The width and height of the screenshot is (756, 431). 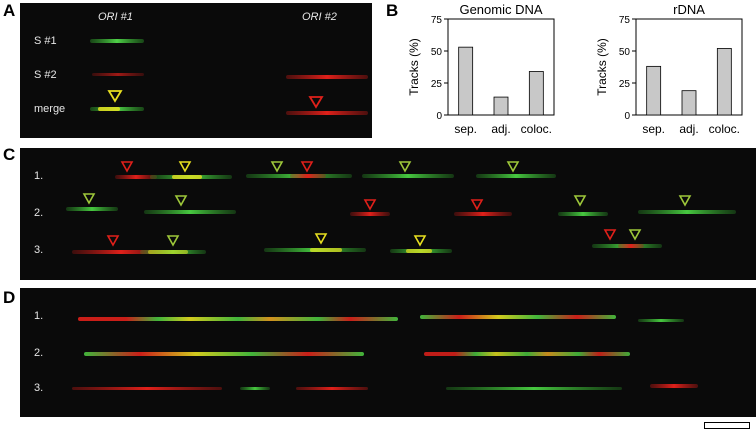 What do you see at coordinates (39, 388) in the screenshot?
I see `d-row-label-3: 3.` at bounding box center [39, 388].